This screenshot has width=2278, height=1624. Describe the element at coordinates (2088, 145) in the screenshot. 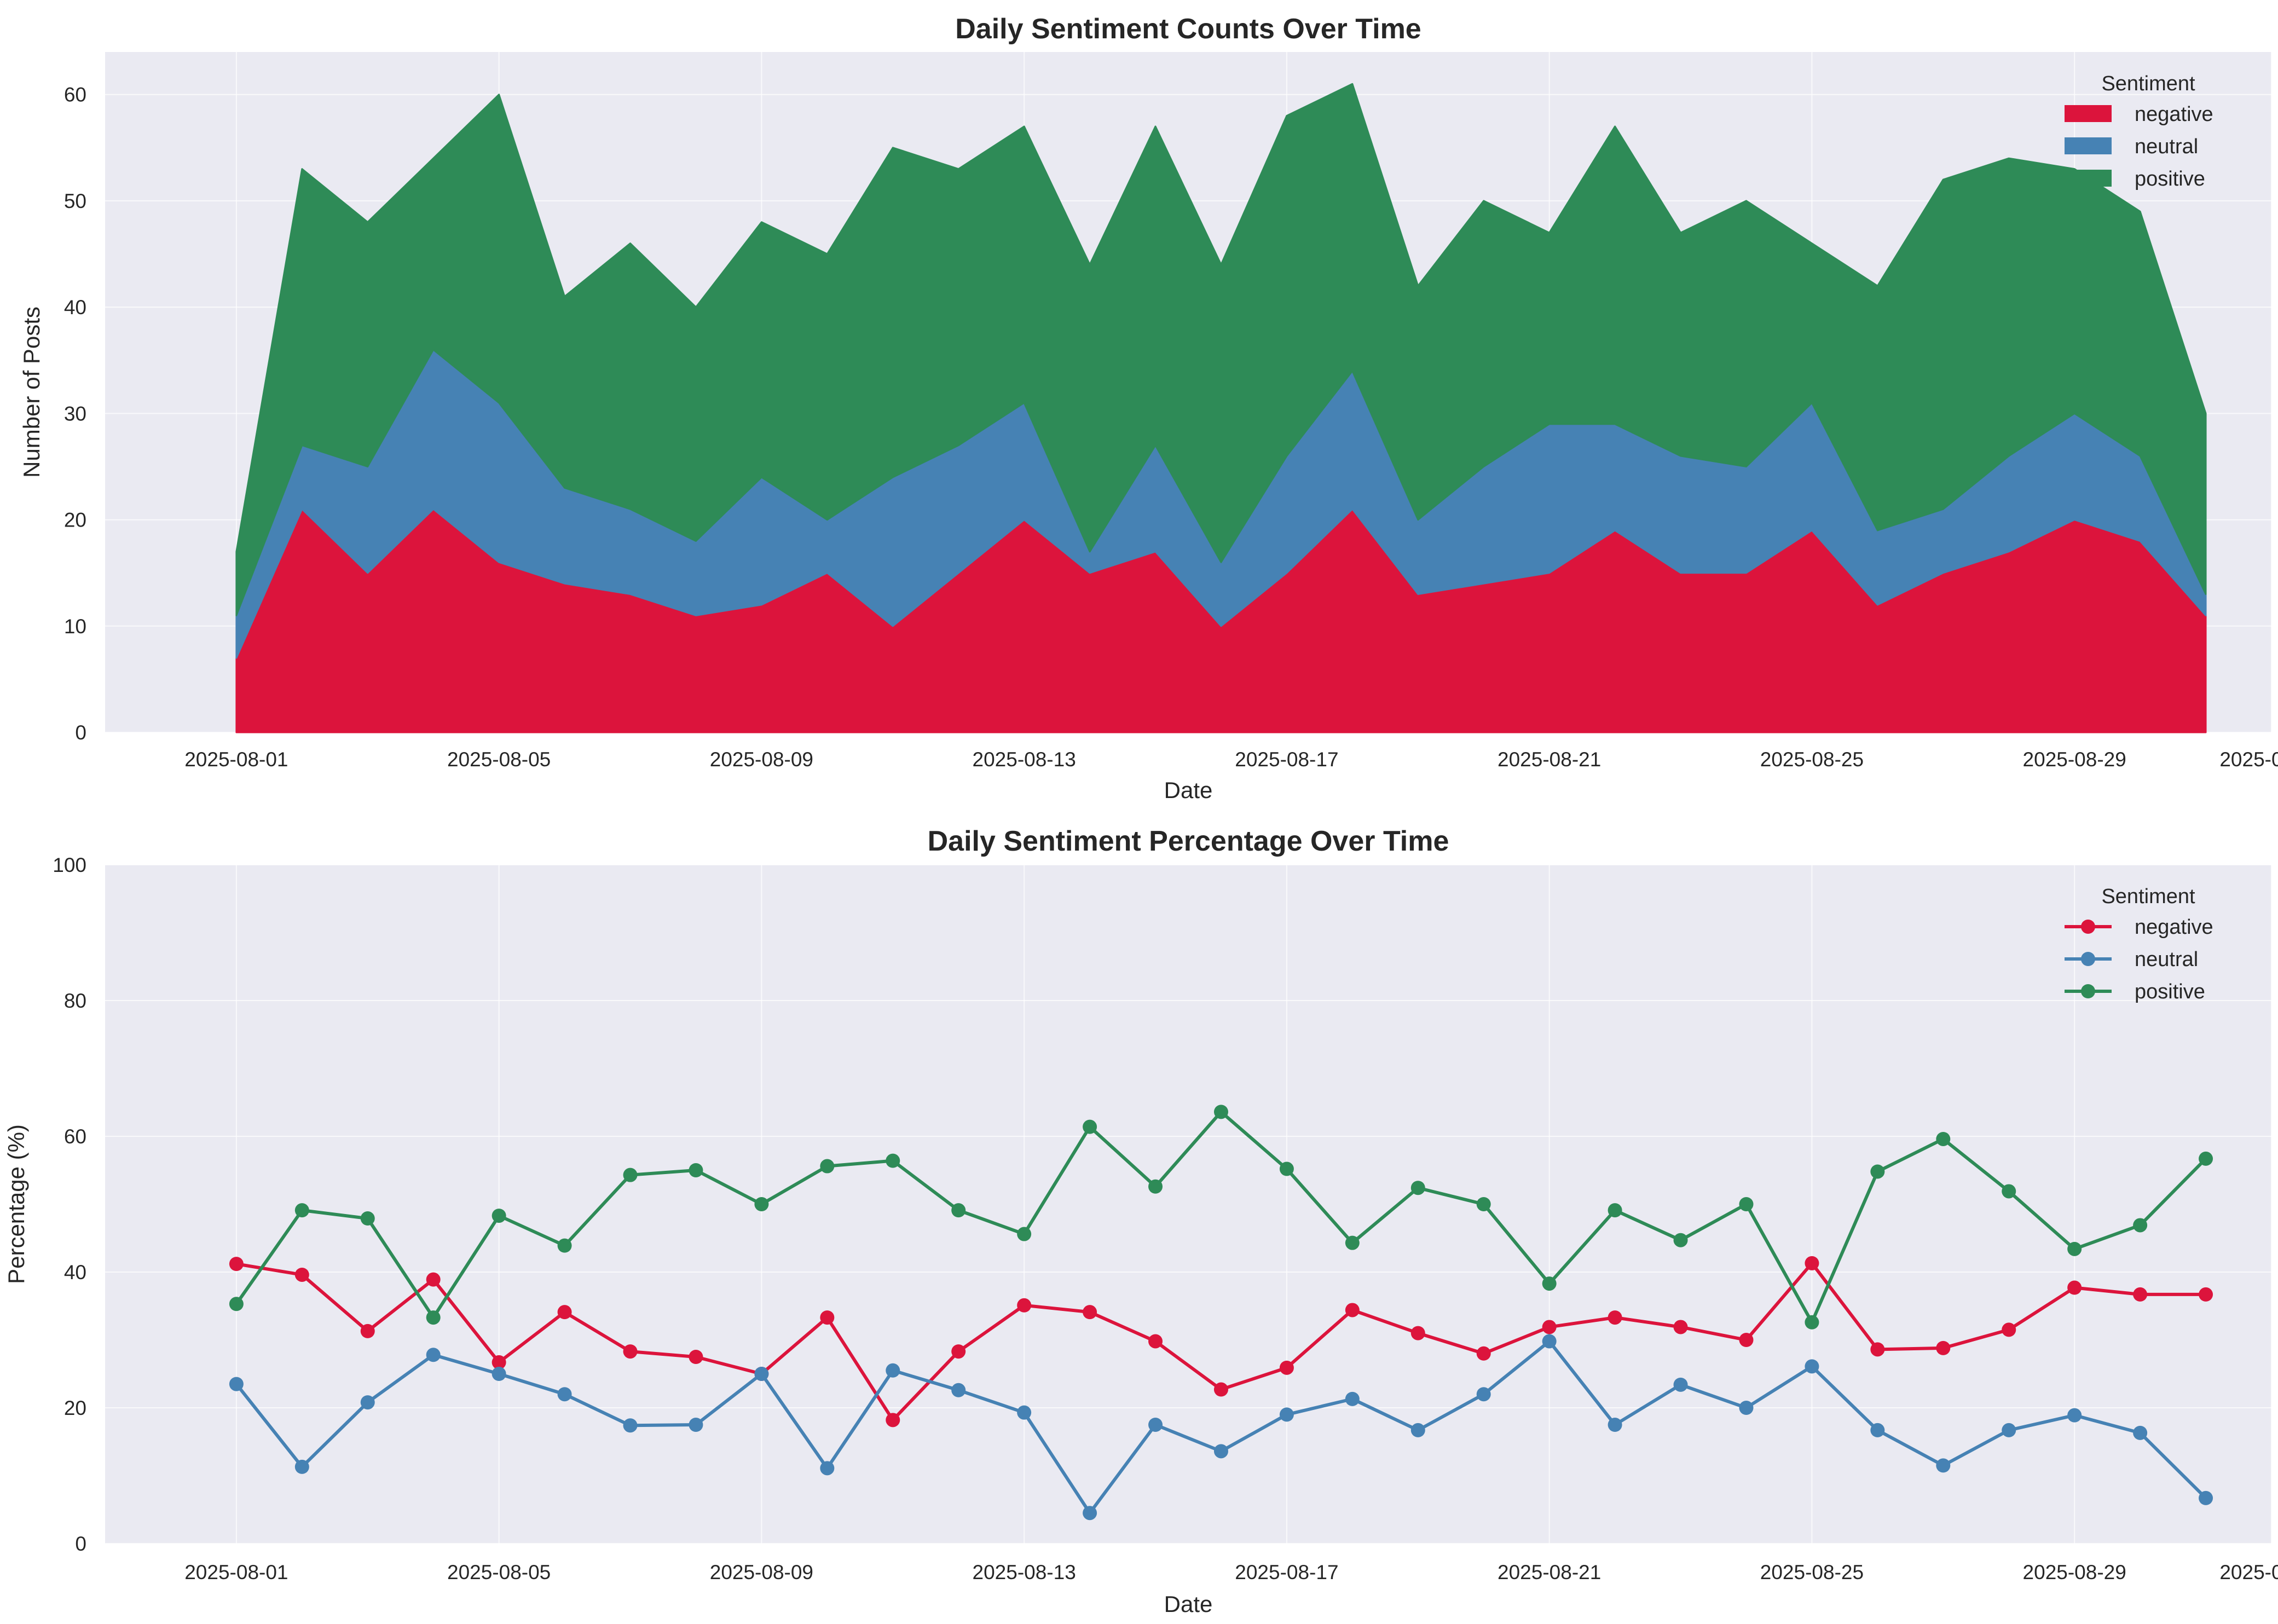

I see `legend-swatch-neutral` at that location.